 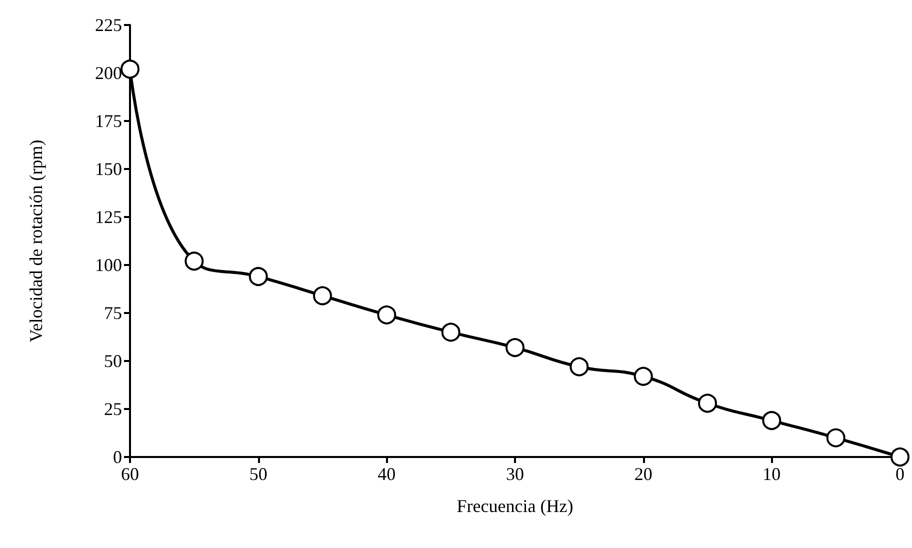 What do you see at coordinates (130, 474) in the screenshot?
I see `x-tick-label: 60` at bounding box center [130, 474].